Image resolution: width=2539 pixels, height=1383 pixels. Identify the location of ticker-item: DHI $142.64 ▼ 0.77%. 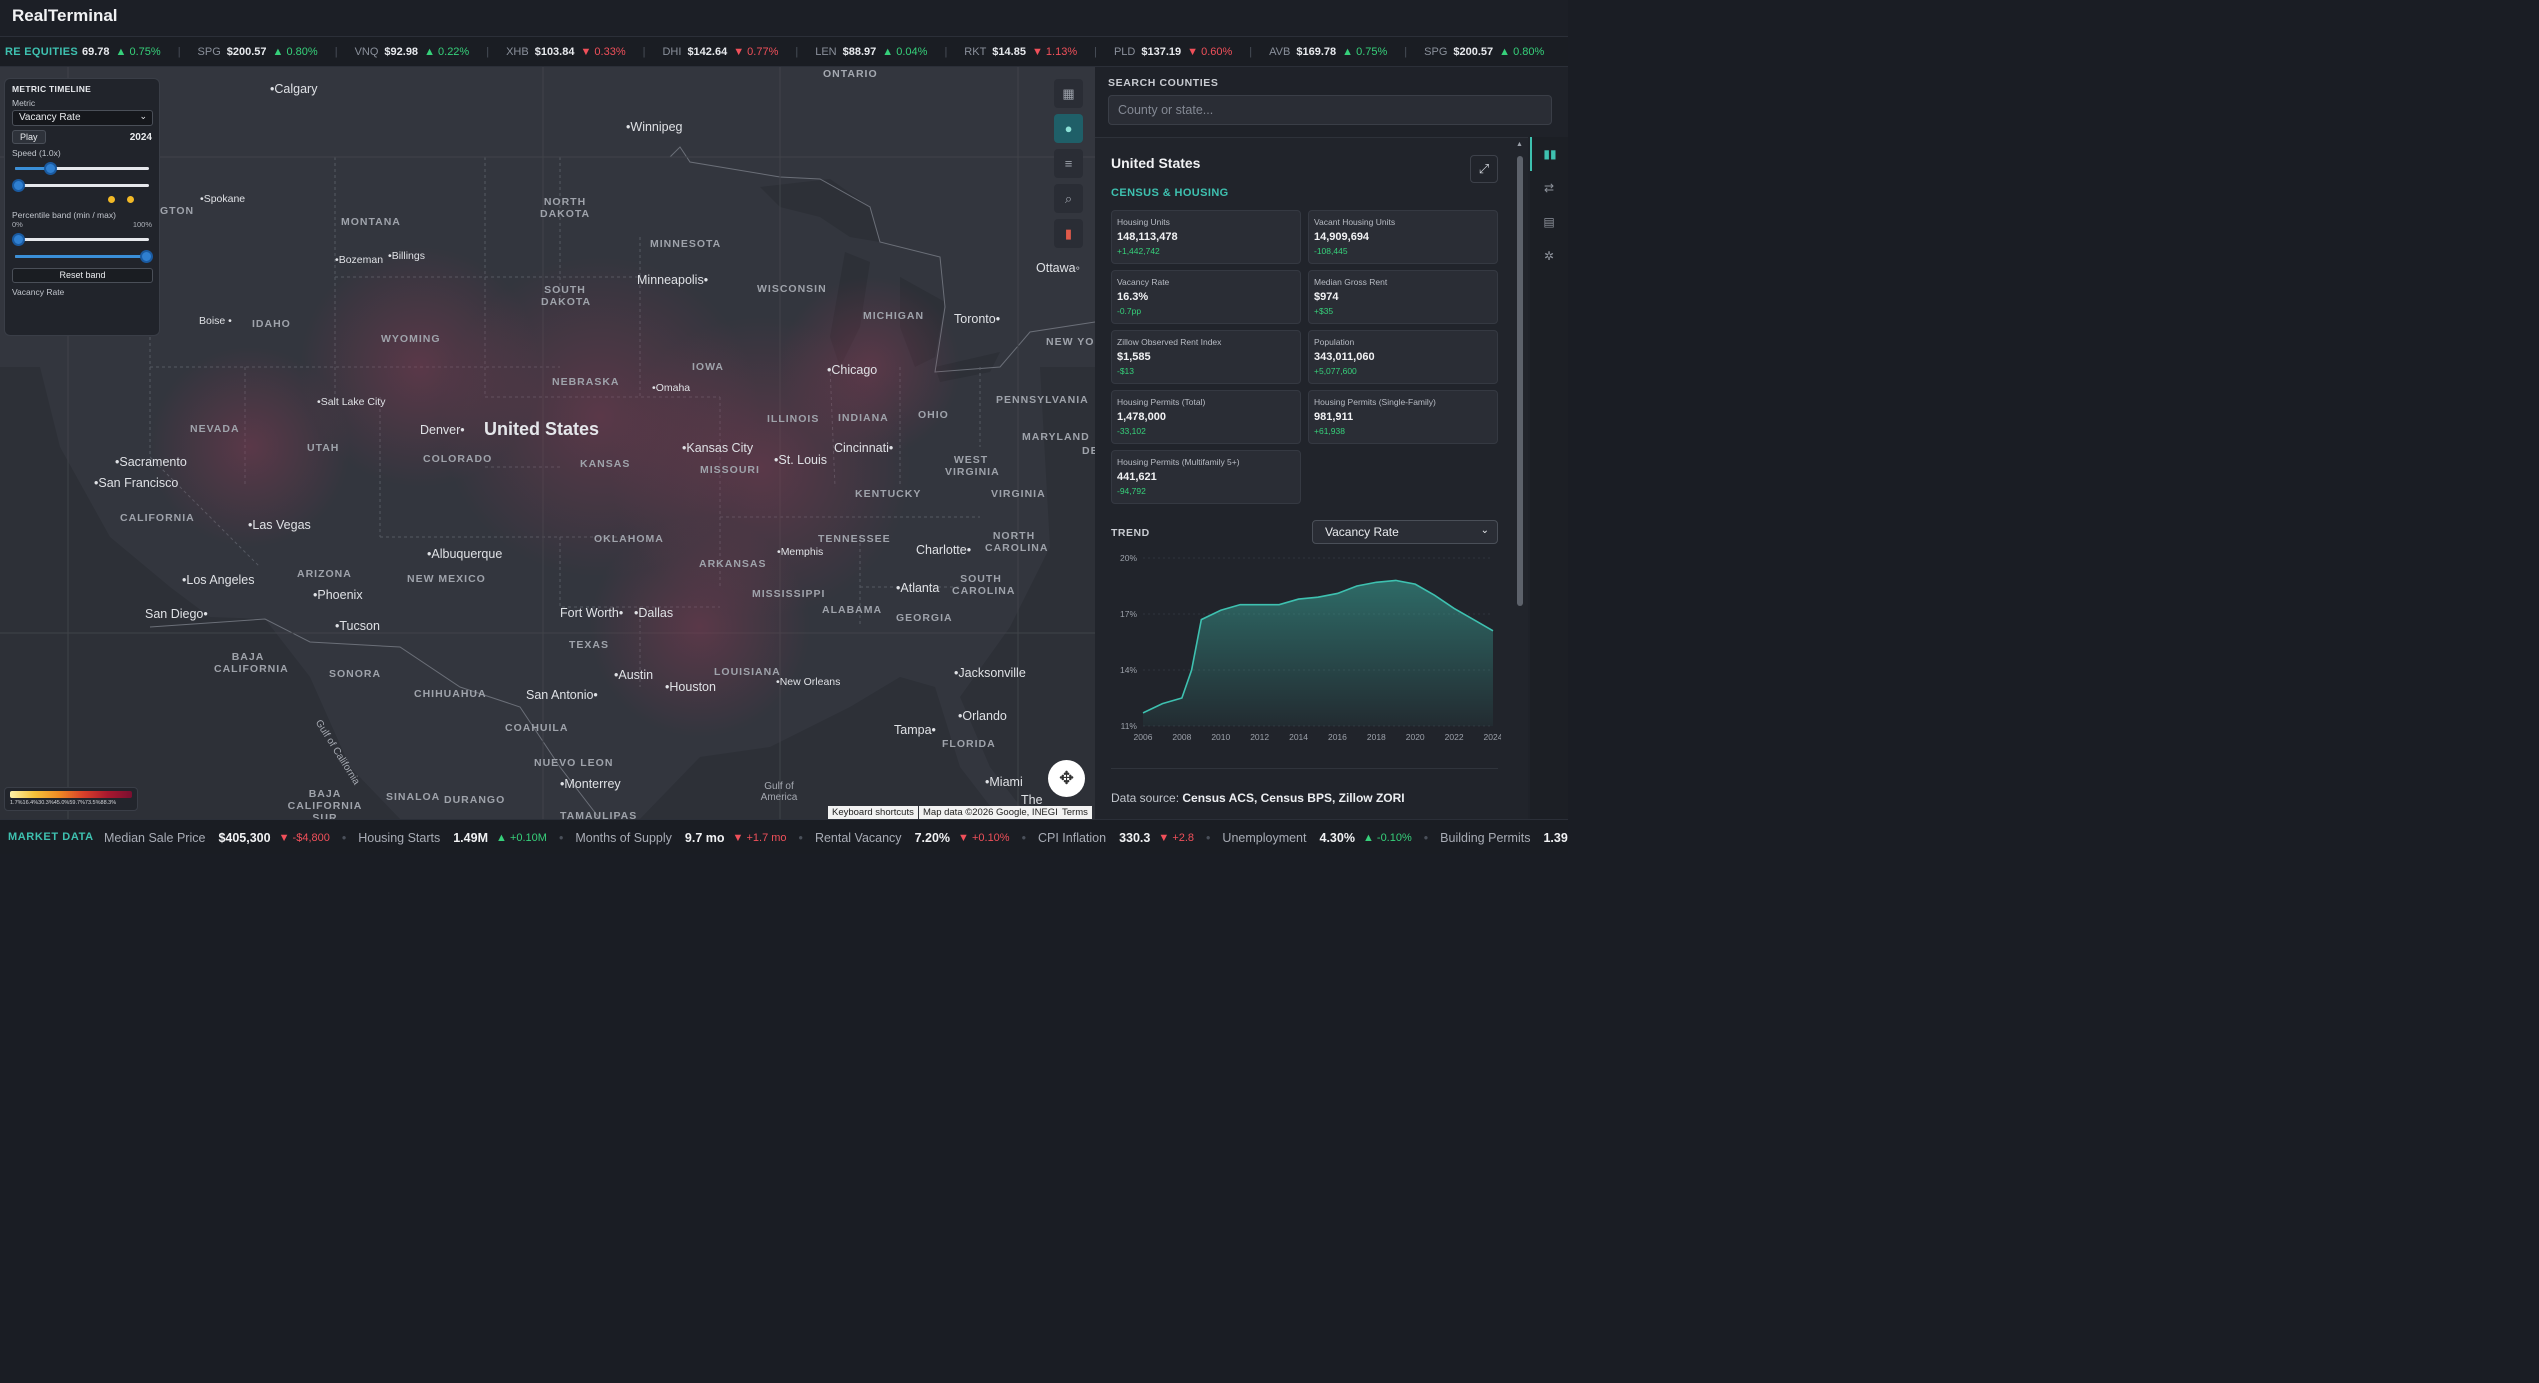
(720, 52).